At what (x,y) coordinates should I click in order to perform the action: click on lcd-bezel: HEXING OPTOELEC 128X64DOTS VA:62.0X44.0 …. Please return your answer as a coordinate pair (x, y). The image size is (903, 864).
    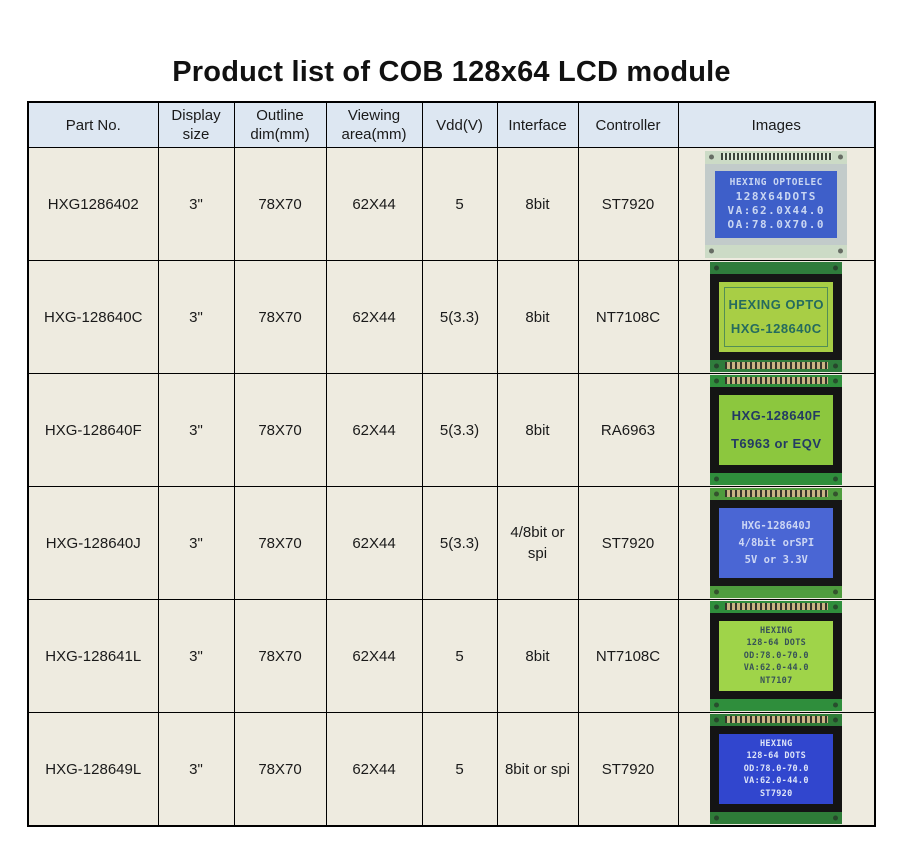
    Looking at the image, I should click on (776, 204).